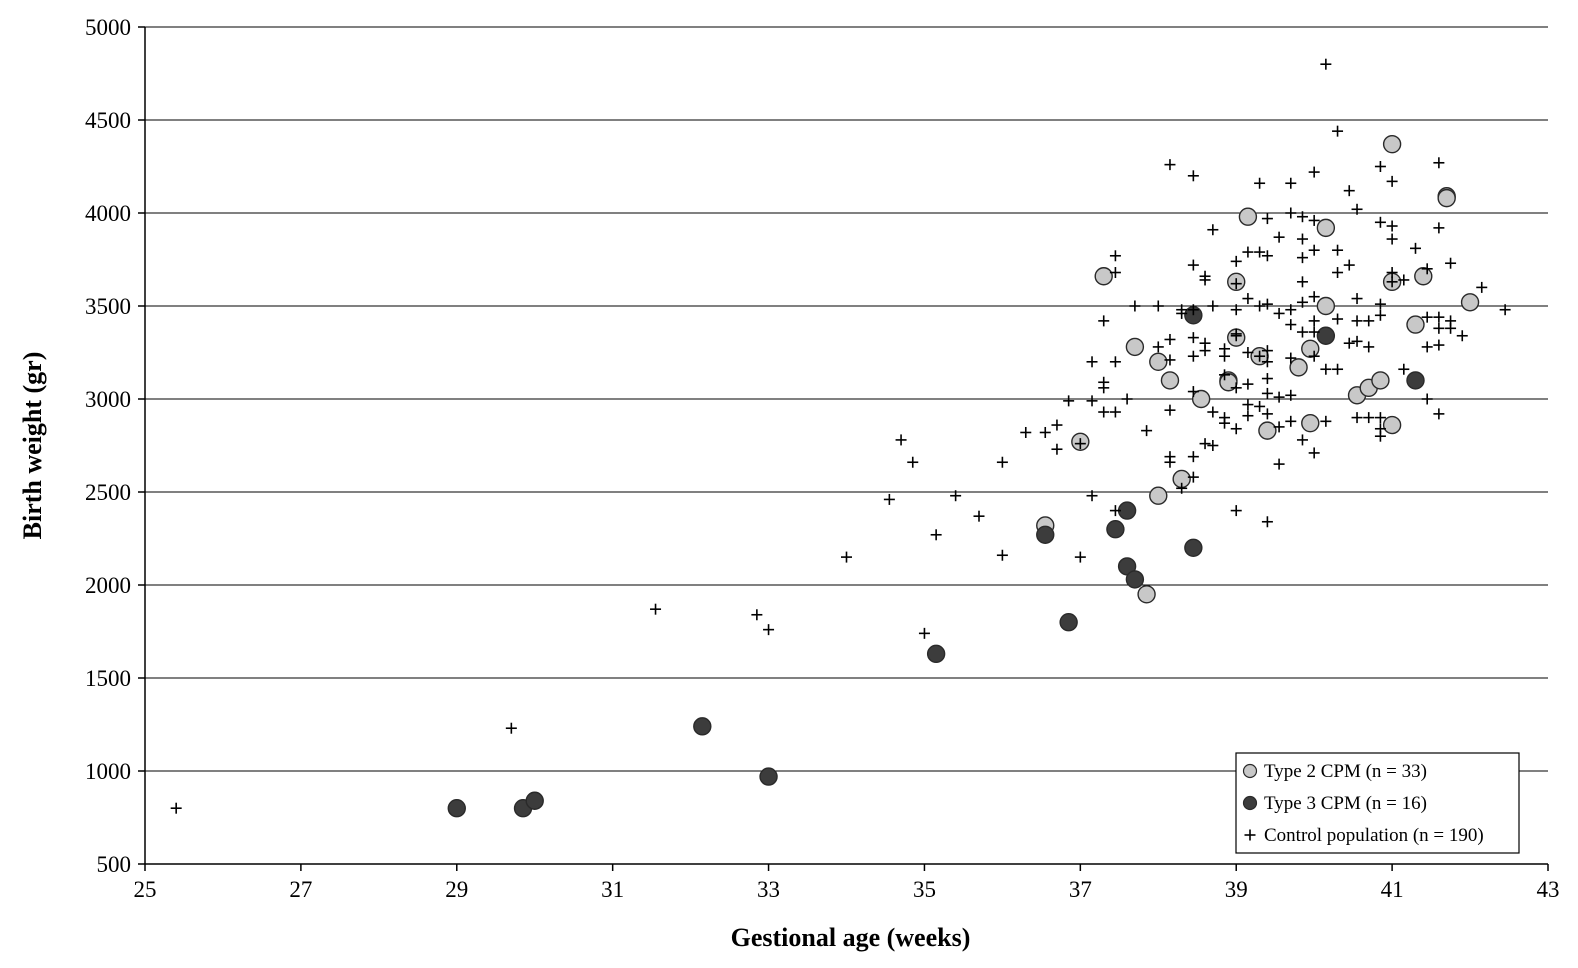  I want to click on x-tick-label: 43, so click(1548, 889).